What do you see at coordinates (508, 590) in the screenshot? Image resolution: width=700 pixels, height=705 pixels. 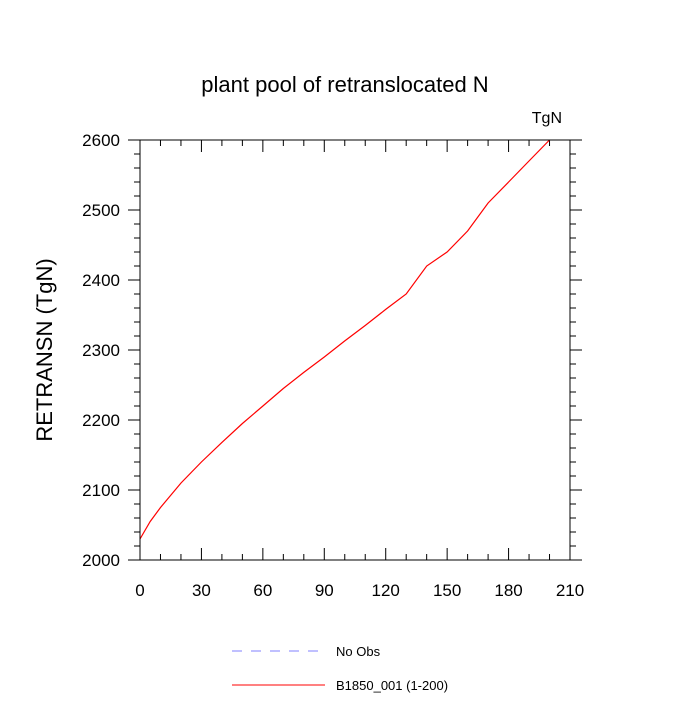 I see `x-tick-label: 180` at bounding box center [508, 590].